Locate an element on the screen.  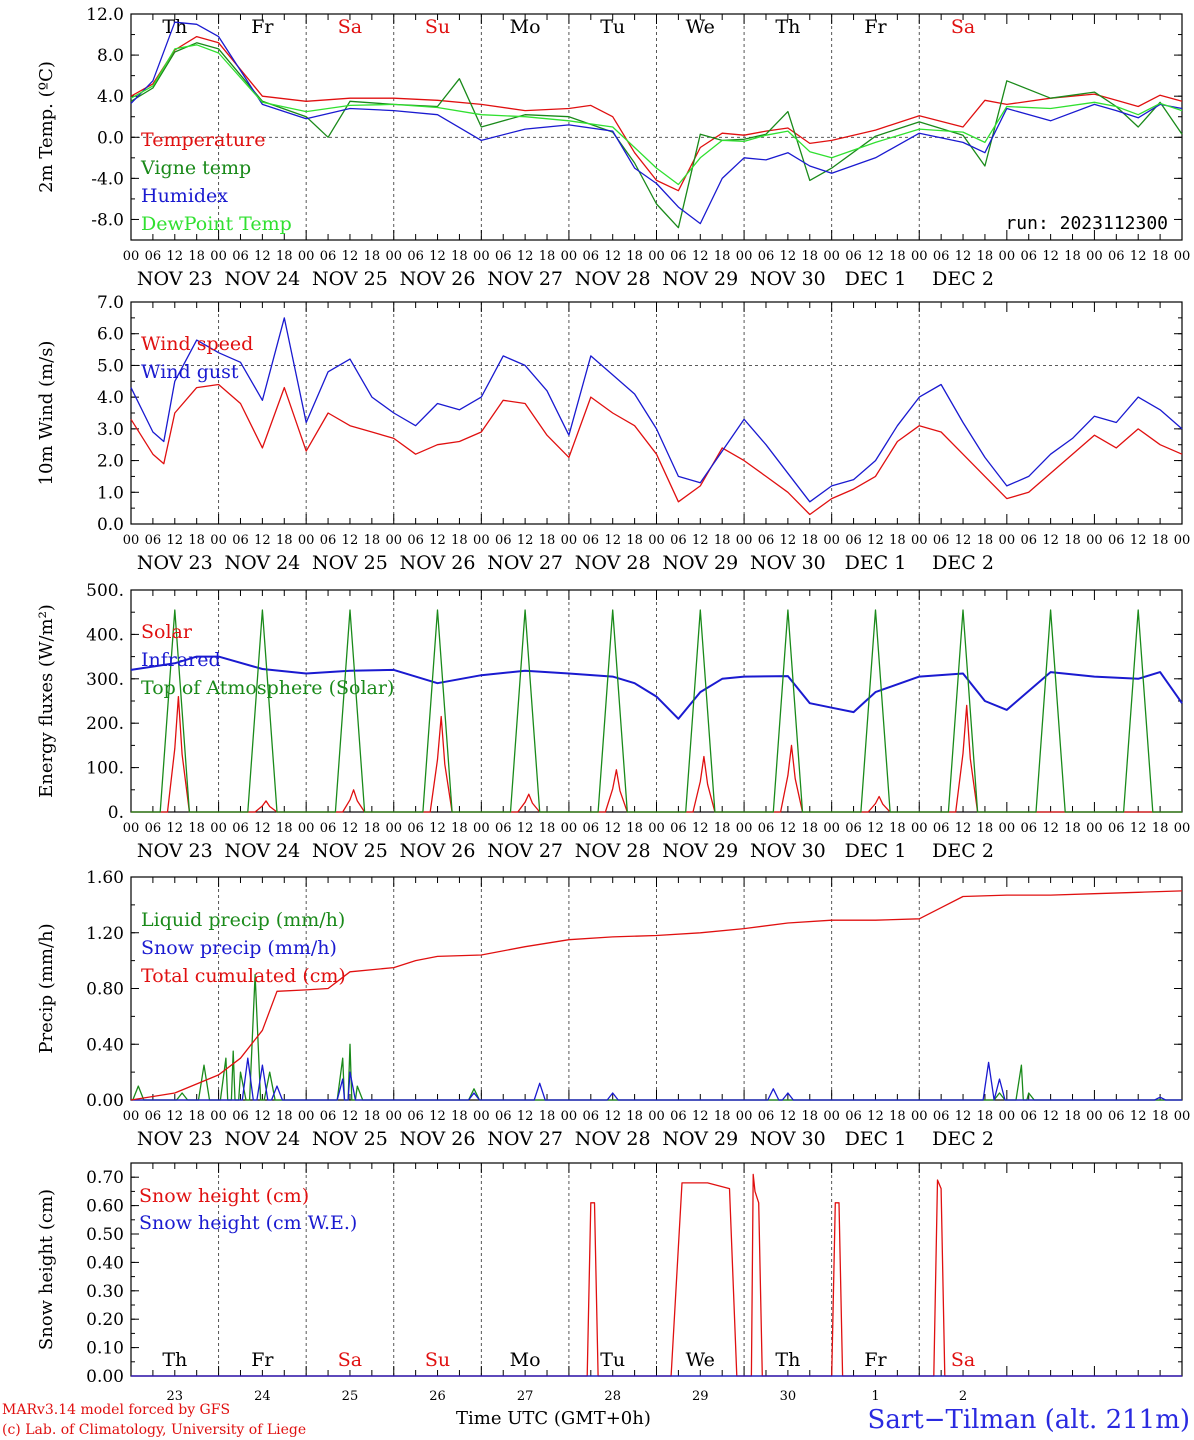
y-tick-label: 8.0 is located at coordinates (110, 56).